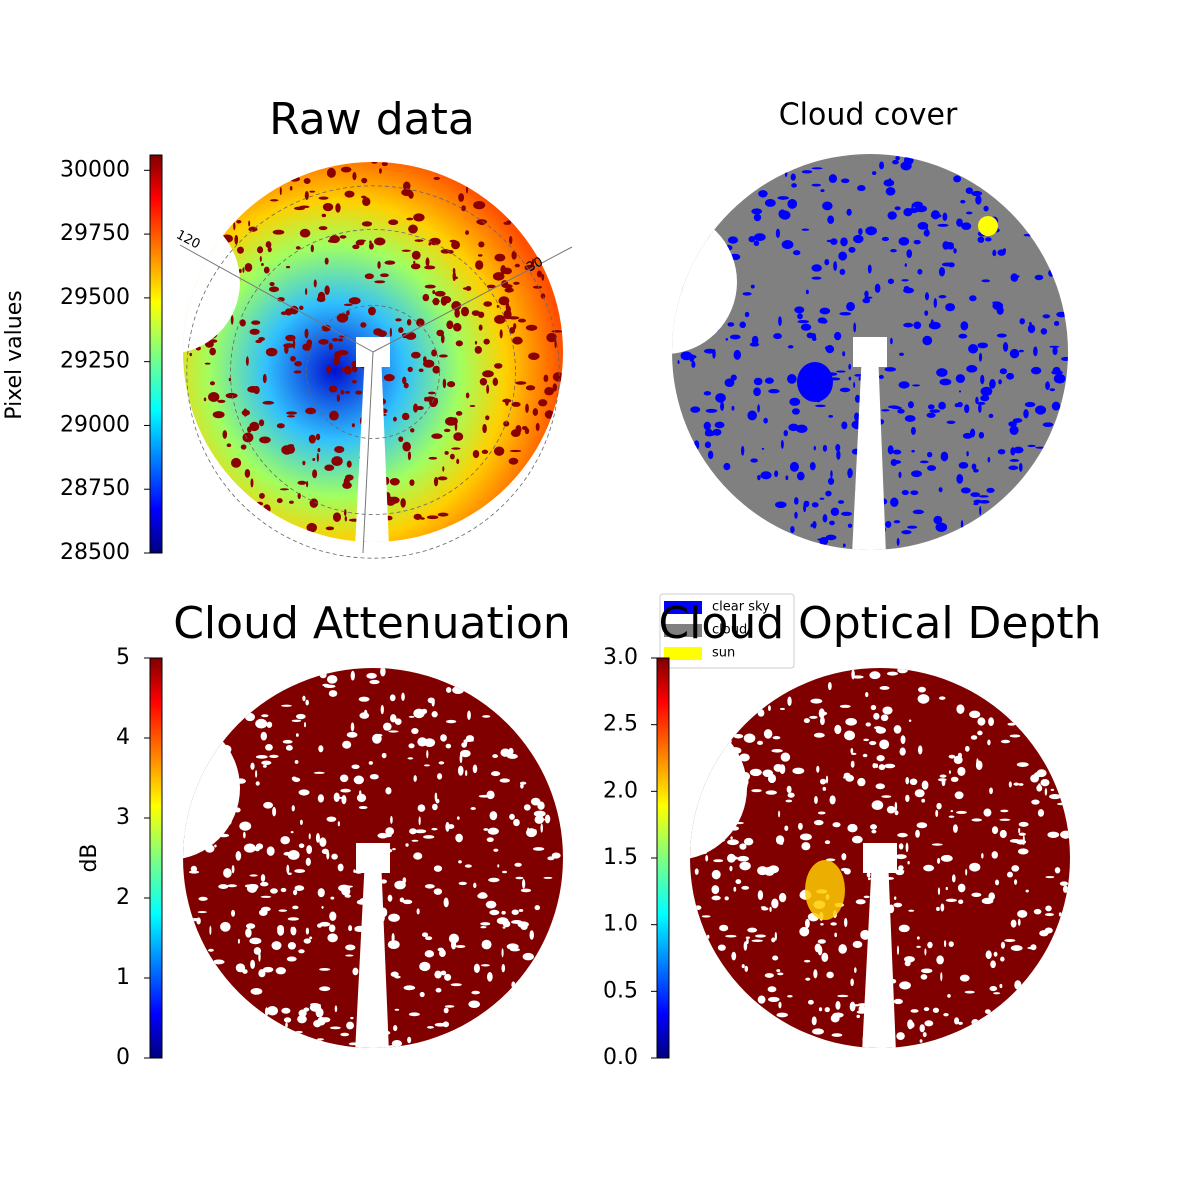 The image size is (1200, 1200). Describe the element at coordinates (372, 119) in the screenshot. I see `panel-title: Raw data` at that location.